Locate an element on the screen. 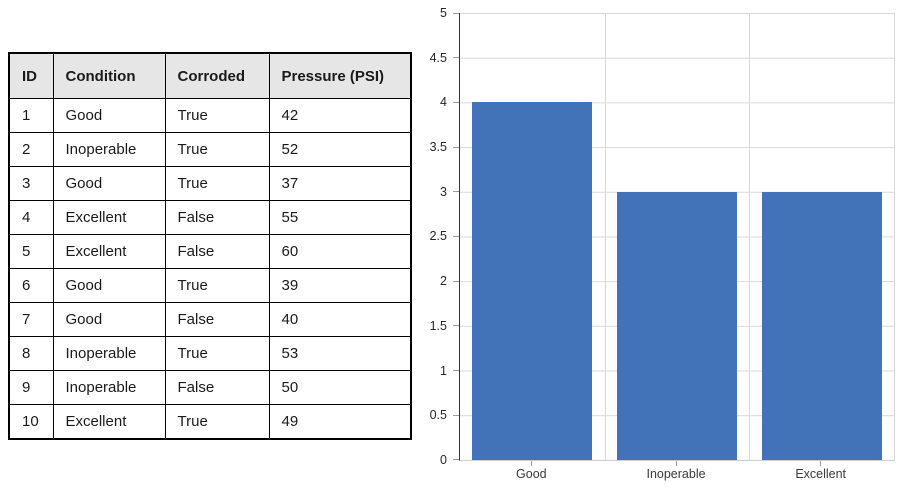 Image resolution: width=904 pixels, height=487 pixels. y-tick-label: 1.5 is located at coordinates (438, 325).